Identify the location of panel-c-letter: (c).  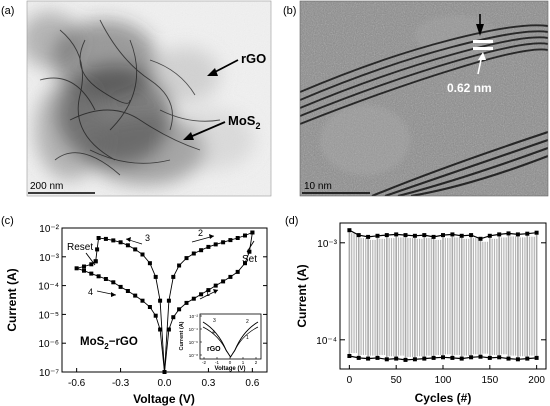
(7, 221).